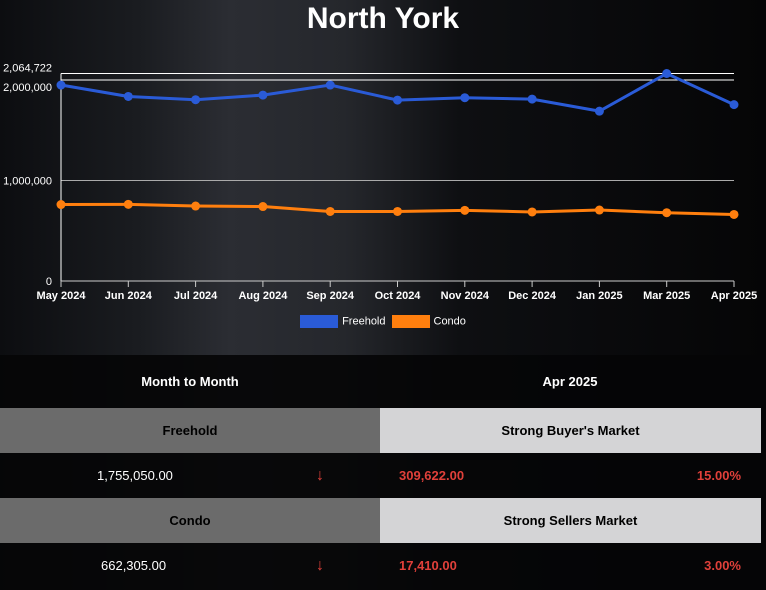 This screenshot has width=766, height=590. What do you see at coordinates (62, 296) in the screenshot?
I see `x-tick-label: May 2024` at bounding box center [62, 296].